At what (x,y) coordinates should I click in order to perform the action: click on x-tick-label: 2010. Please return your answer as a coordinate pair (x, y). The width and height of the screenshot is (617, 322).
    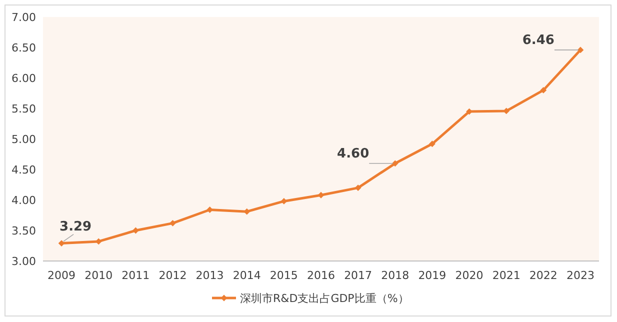
    Looking at the image, I should click on (98, 275).